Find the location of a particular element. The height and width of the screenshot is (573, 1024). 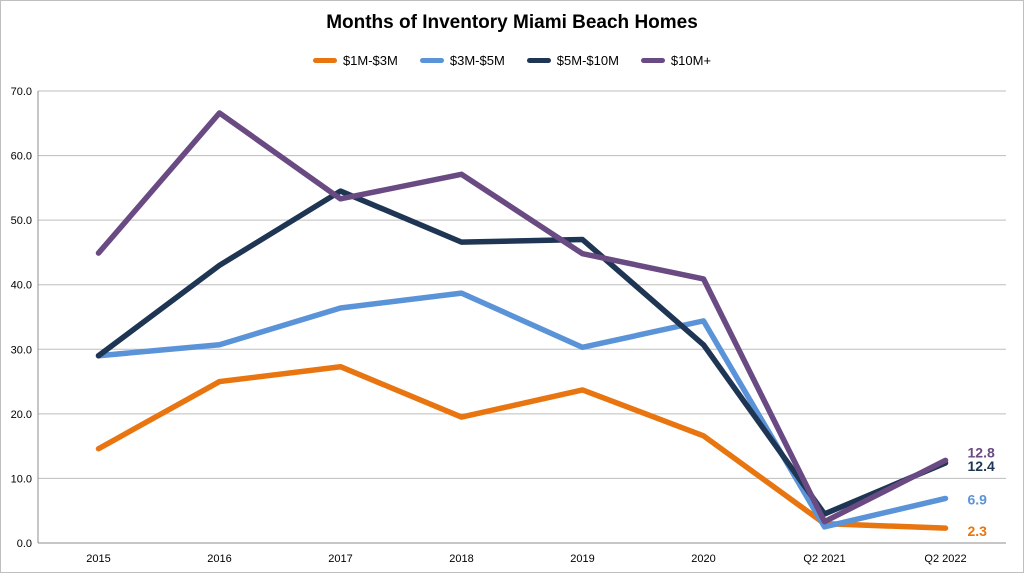

x-tick-label: 2016 is located at coordinates (219, 559).